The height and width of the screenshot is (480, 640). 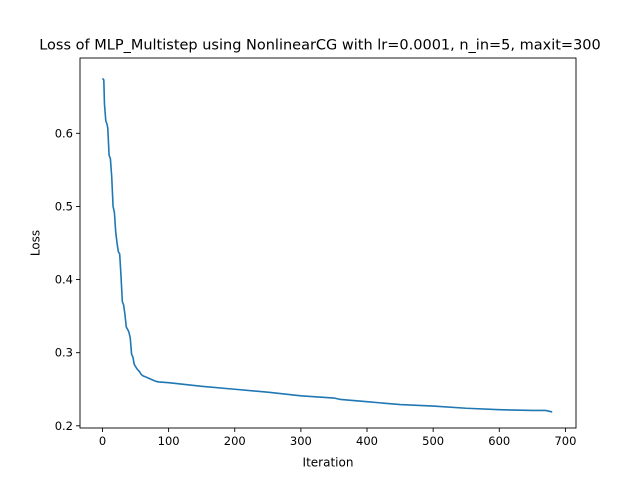 What do you see at coordinates (64, 353) in the screenshot?
I see `y-tick-label: 0.3` at bounding box center [64, 353].